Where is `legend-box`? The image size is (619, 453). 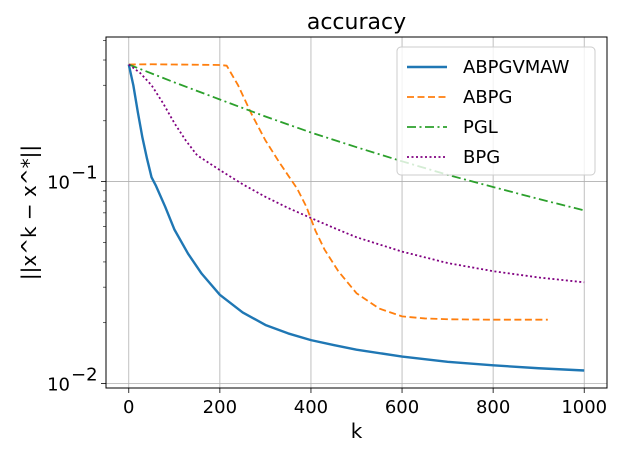
legend-box is located at coordinates (496, 111).